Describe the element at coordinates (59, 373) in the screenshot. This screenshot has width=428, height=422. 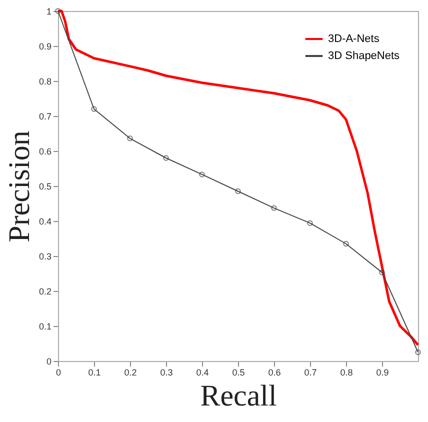
I see `x-tick-label: 0` at that location.